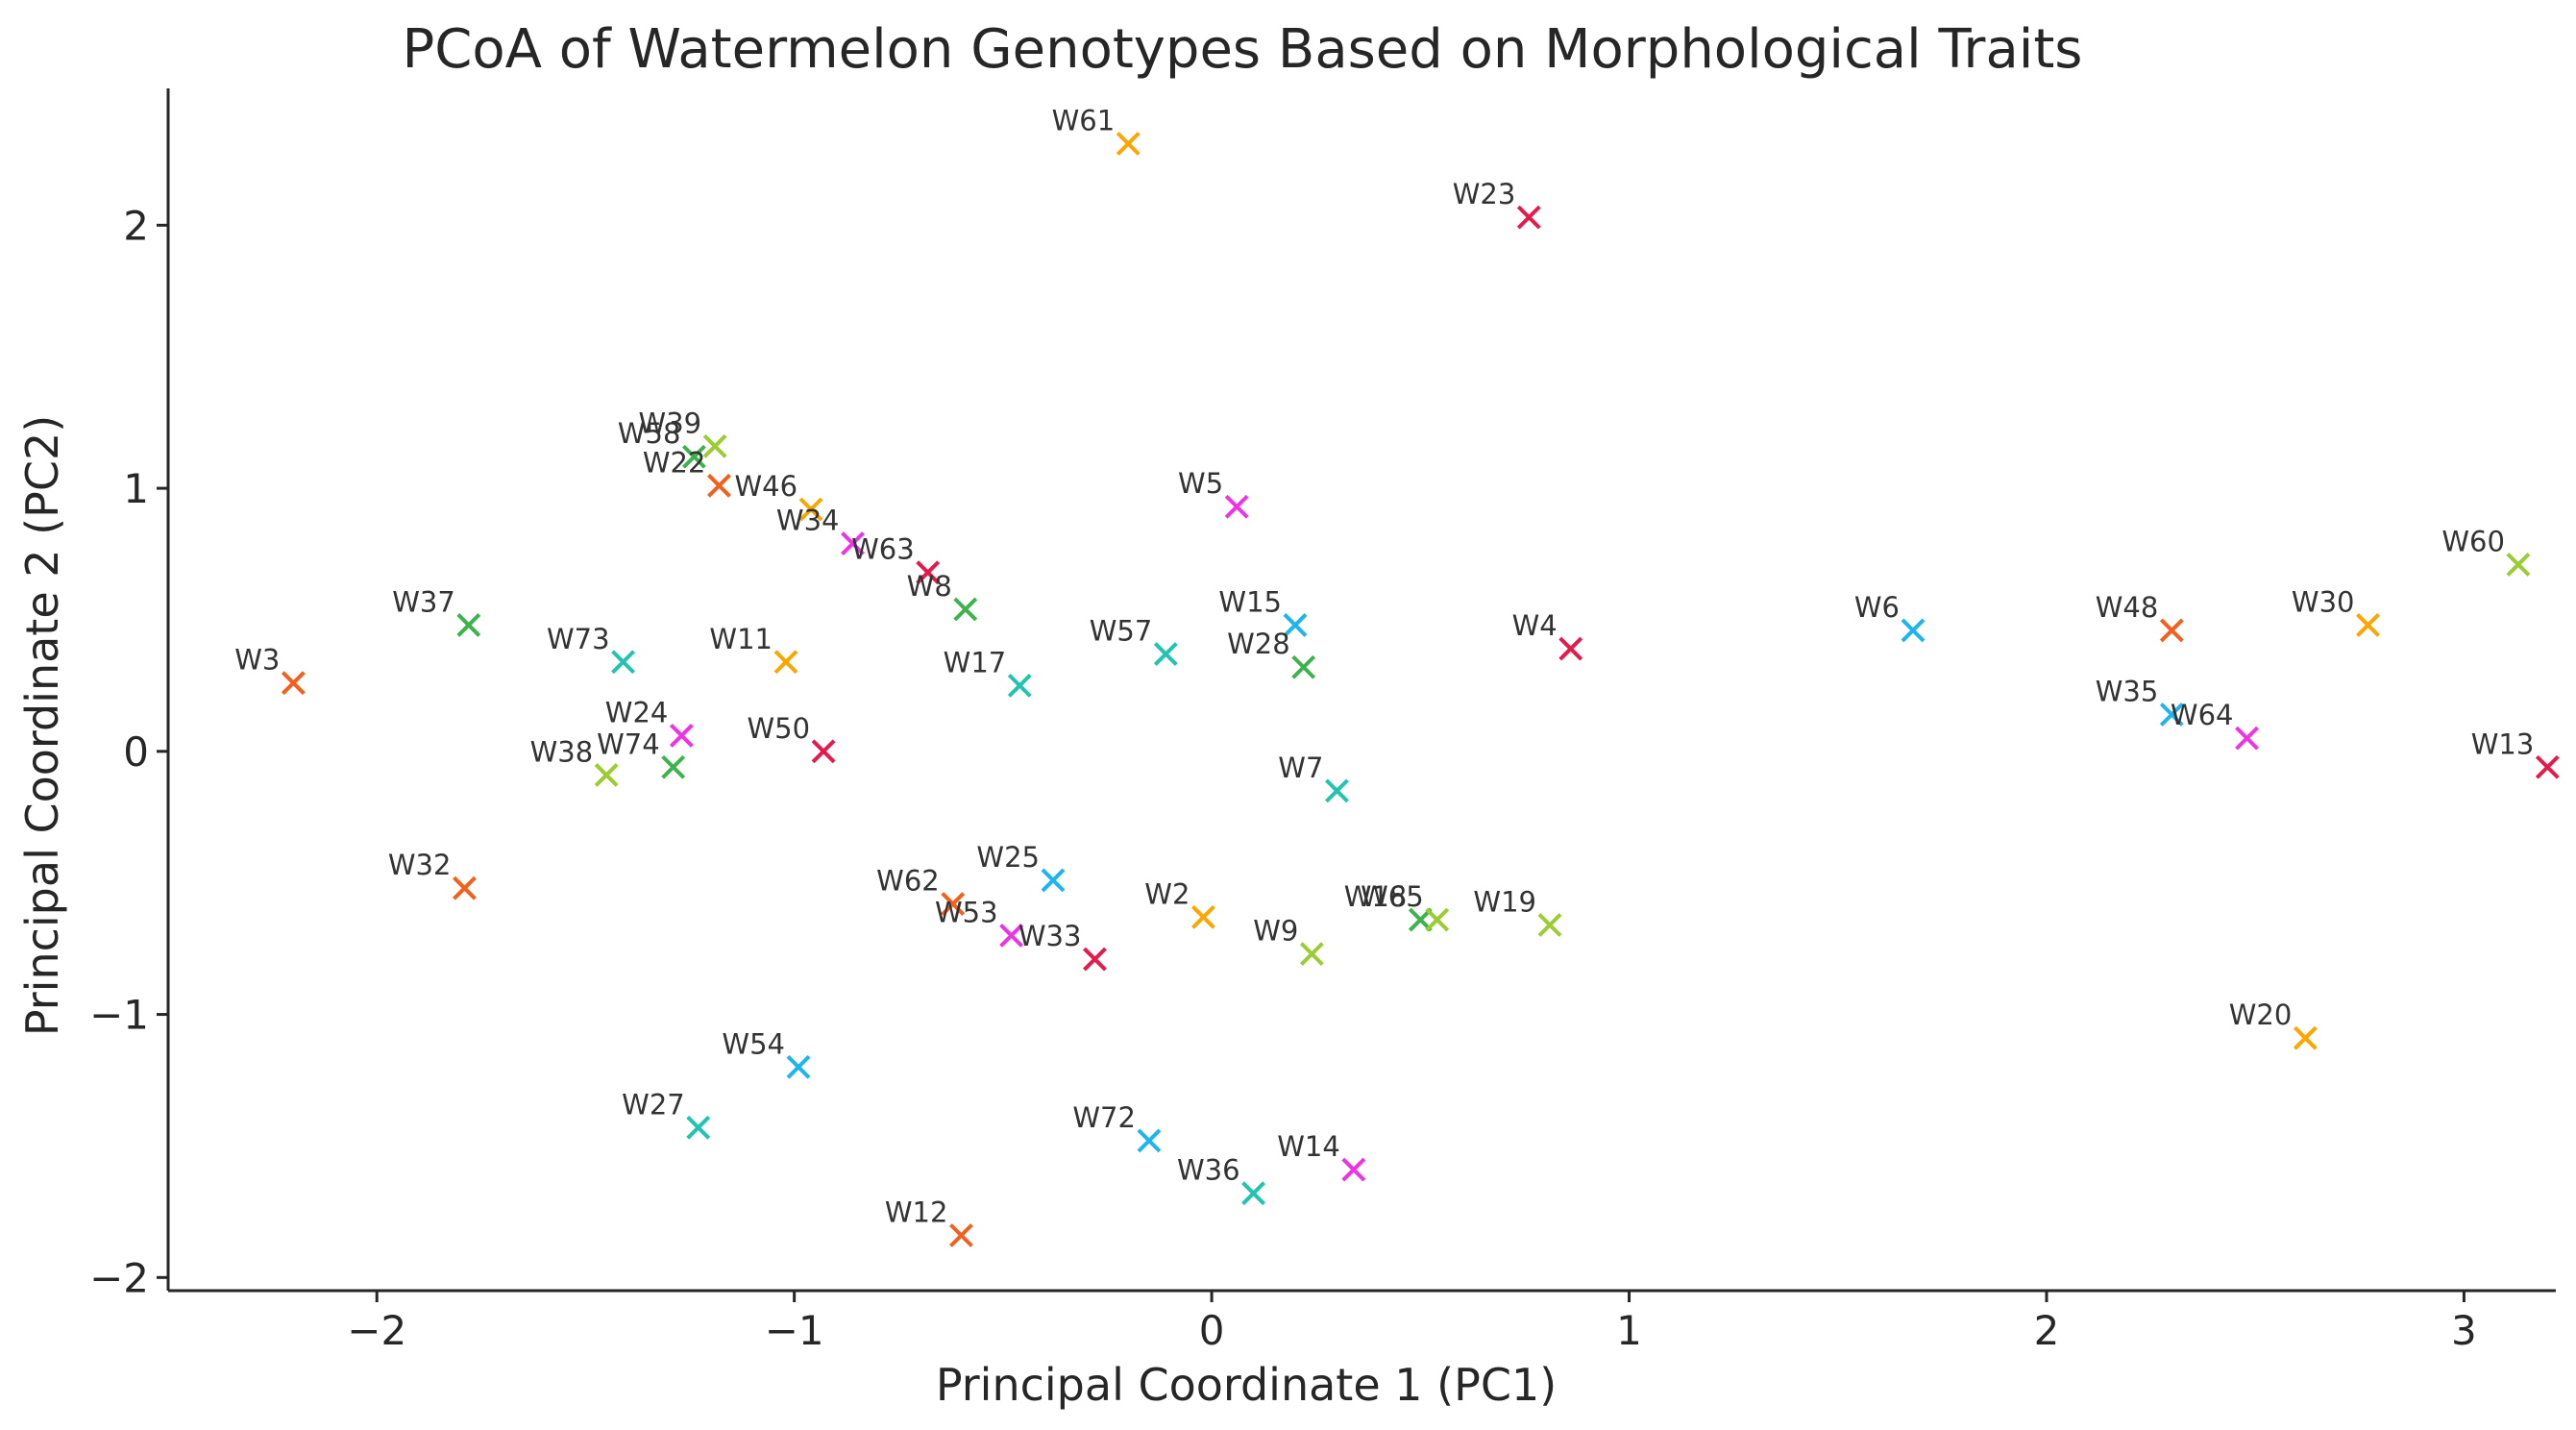 This screenshot has width=2576, height=1430. Describe the element at coordinates (1570, 648) in the screenshot. I see `point-marker-w4` at that location.